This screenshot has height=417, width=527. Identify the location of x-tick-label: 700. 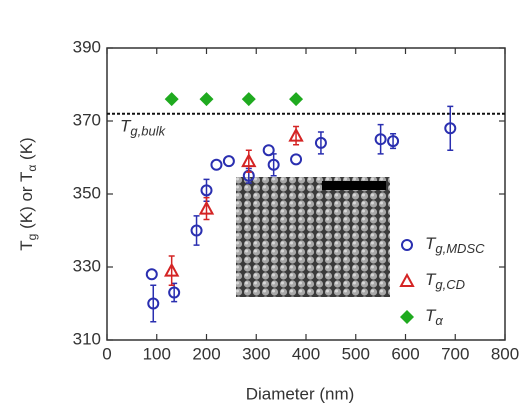
(455, 353).